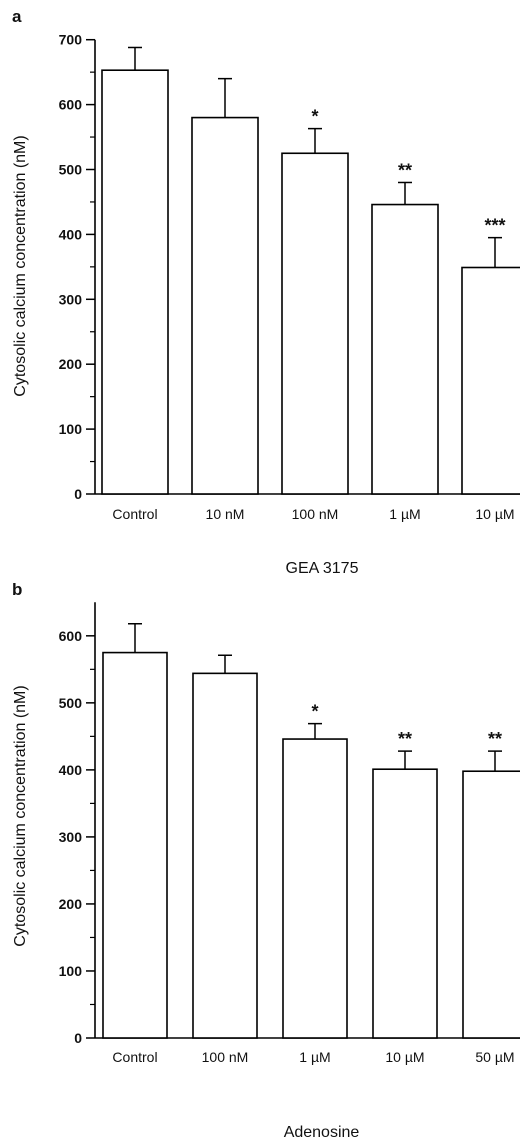 Image resolution: width=520 pixels, height=1141 pixels. What do you see at coordinates (71, 971) in the screenshot?
I see `panel-b-y-tick-label: 100` at bounding box center [71, 971].